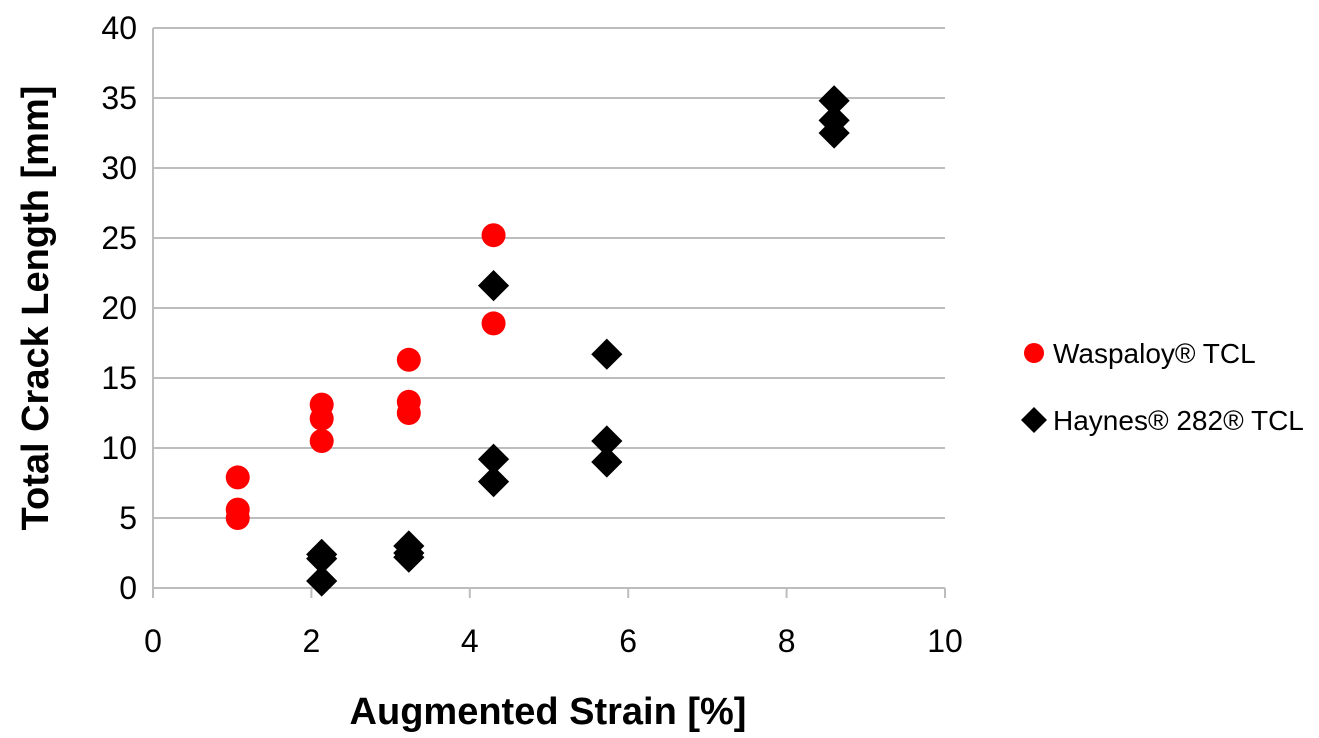 The height and width of the screenshot is (738, 1319). Describe the element at coordinates (119, 28) in the screenshot. I see `y-tick-label-40: 40` at that location.